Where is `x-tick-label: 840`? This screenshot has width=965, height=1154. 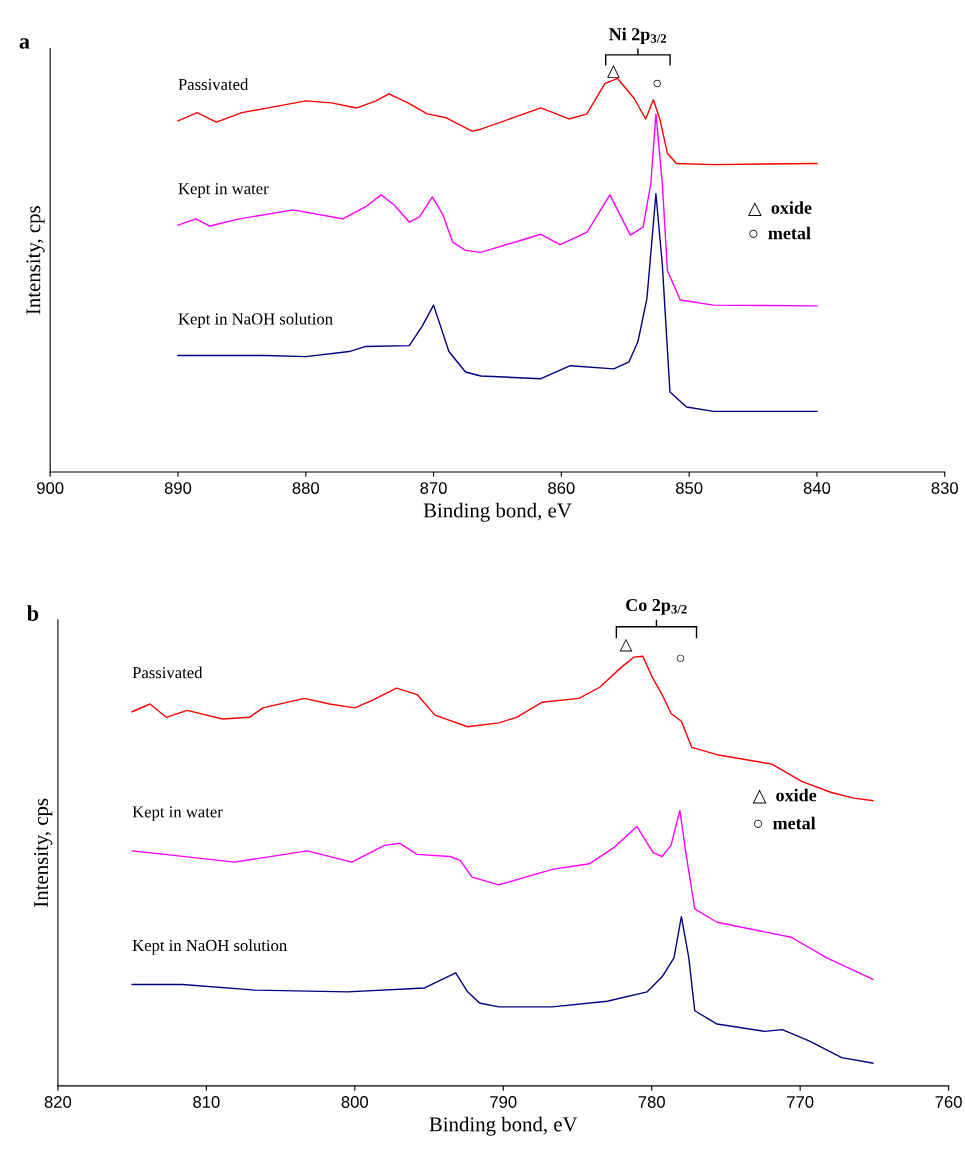
x-tick-label: 840 is located at coordinates (817, 488).